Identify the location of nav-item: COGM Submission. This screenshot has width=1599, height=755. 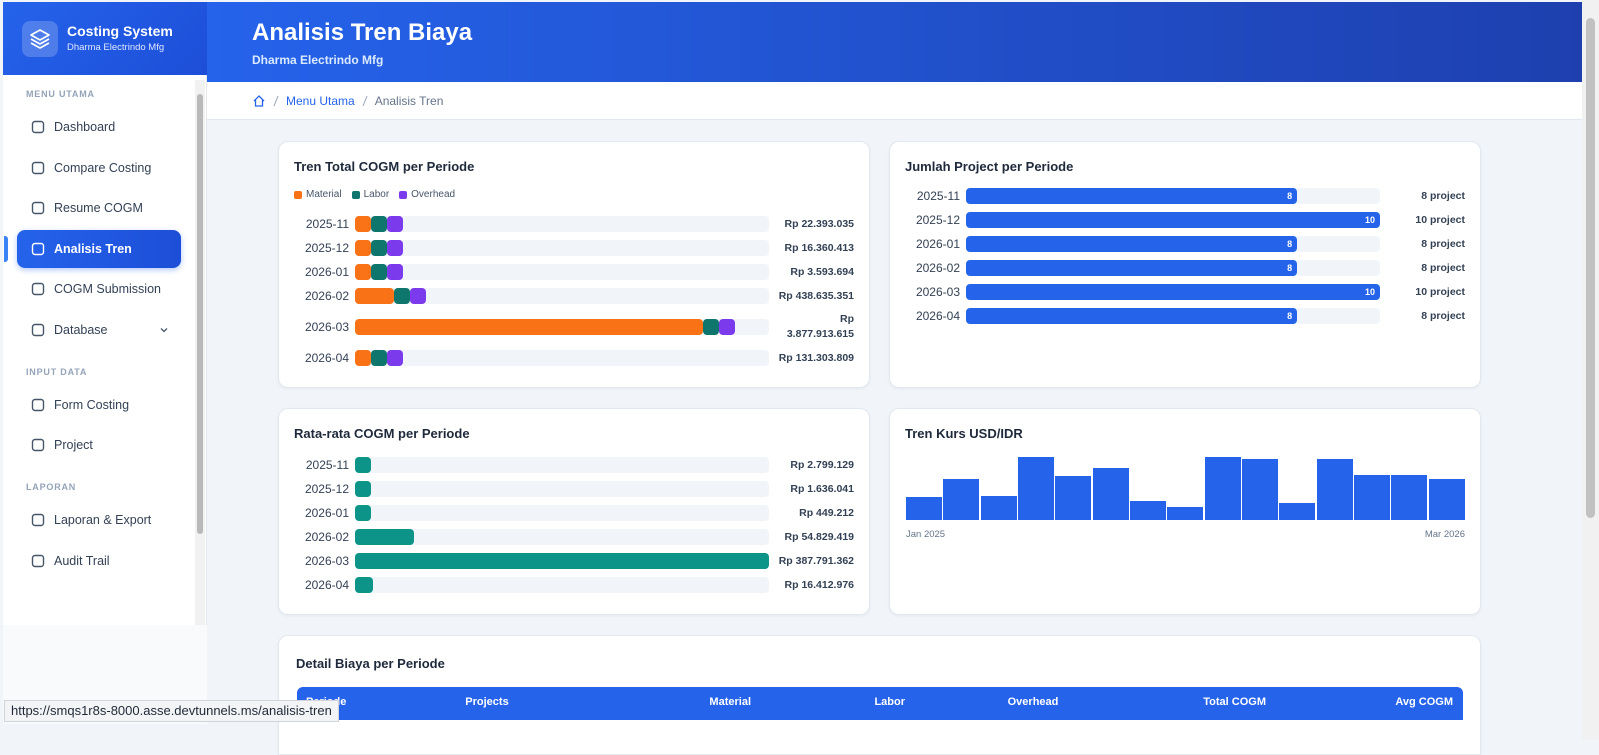
(99, 289).